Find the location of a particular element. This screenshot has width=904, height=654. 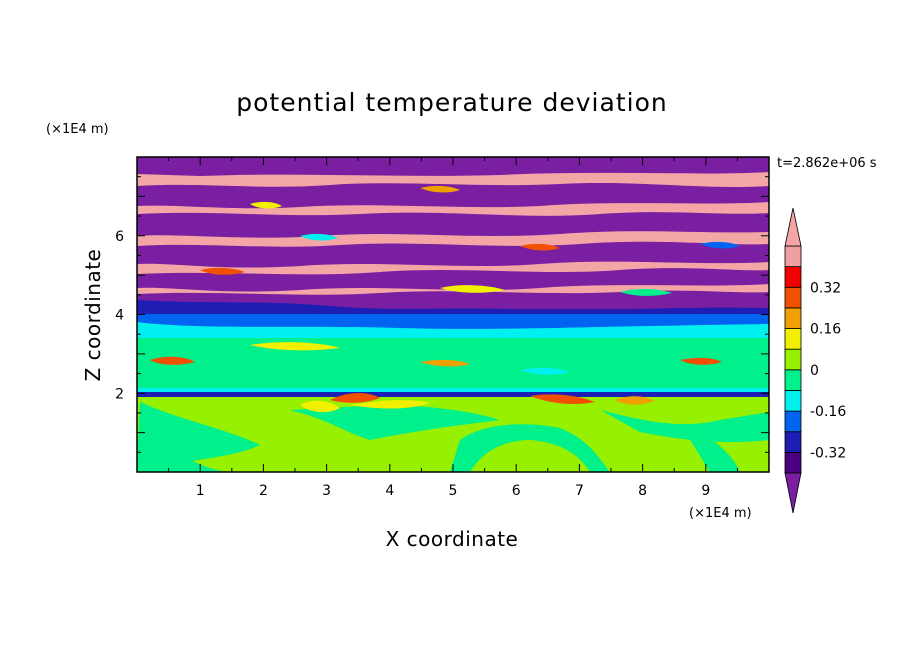

chart-title: potential temperature deviation is located at coordinates (451, 102).